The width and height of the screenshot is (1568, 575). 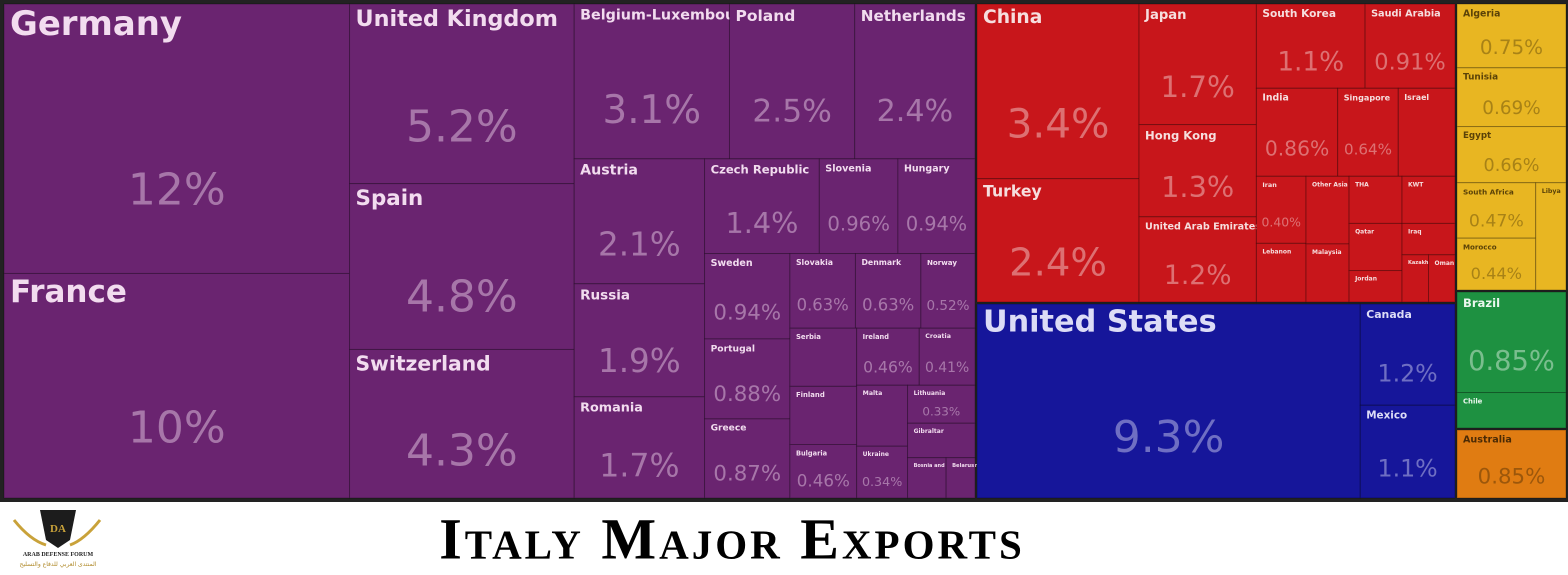 What do you see at coordinates (732, 538) in the screenshot?
I see `chart-title: Italy Major Exports` at bounding box center [732, 538].